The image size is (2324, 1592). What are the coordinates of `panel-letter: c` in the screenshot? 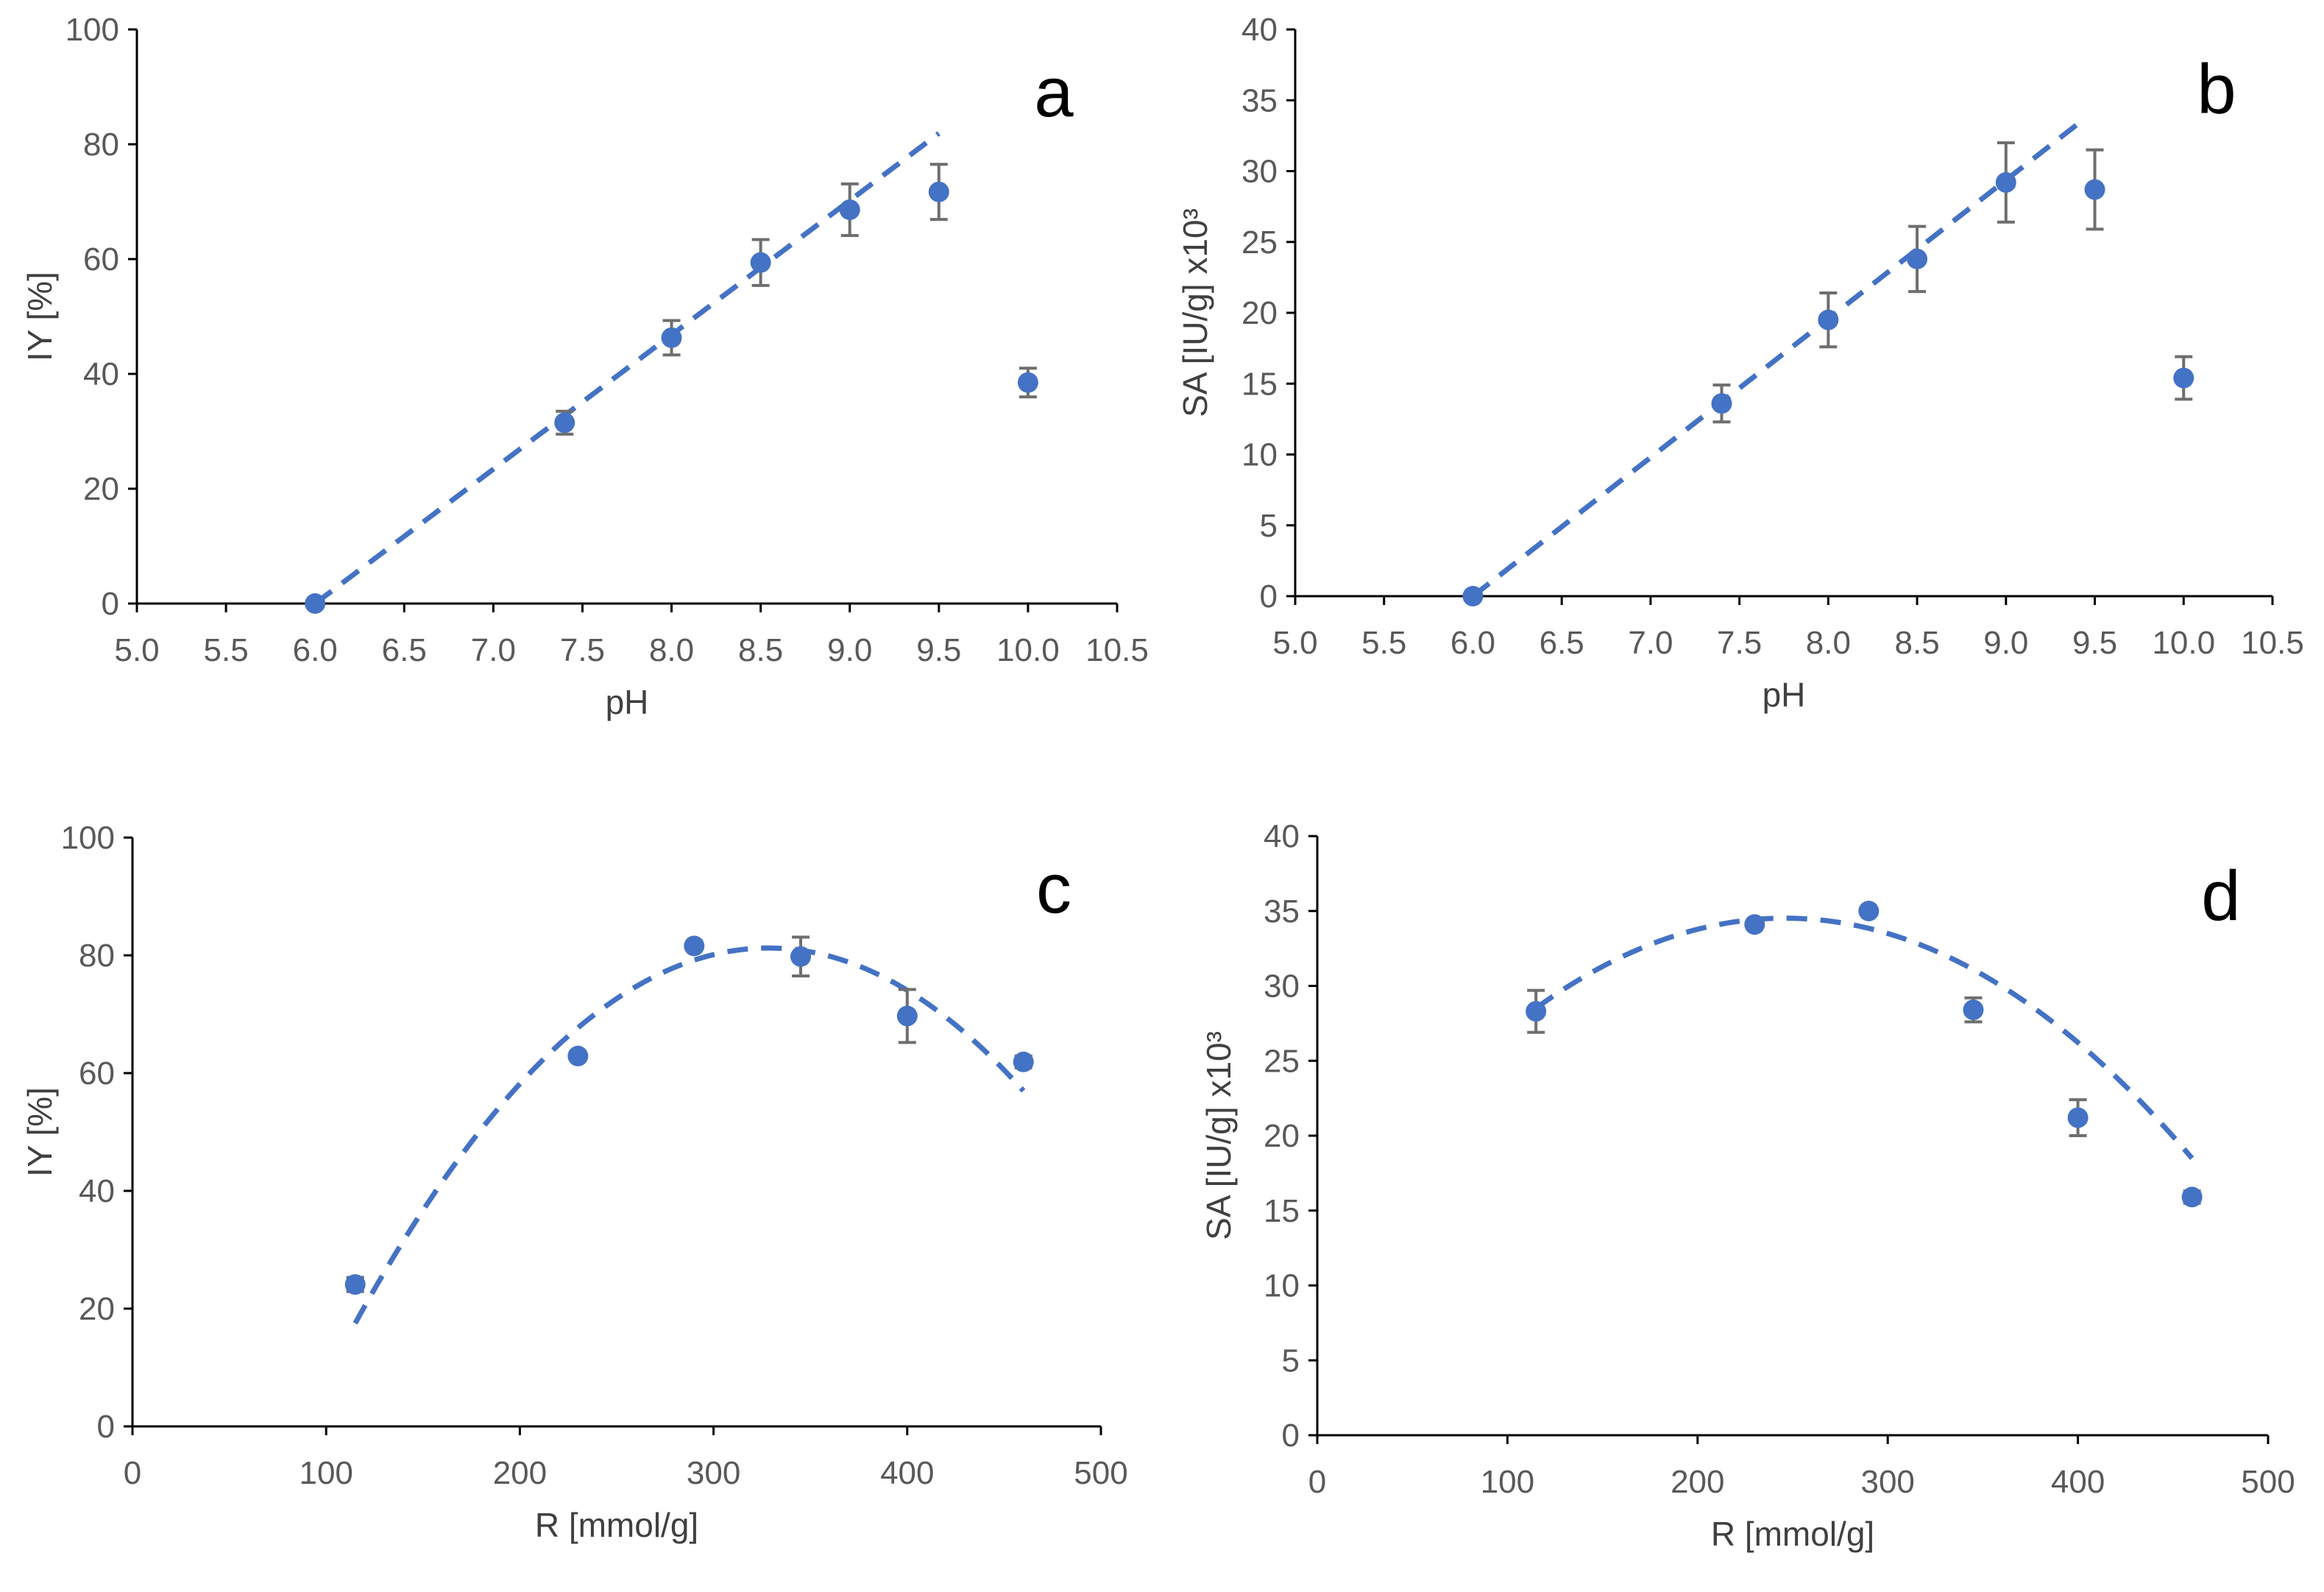 It's located at (1053, 888).